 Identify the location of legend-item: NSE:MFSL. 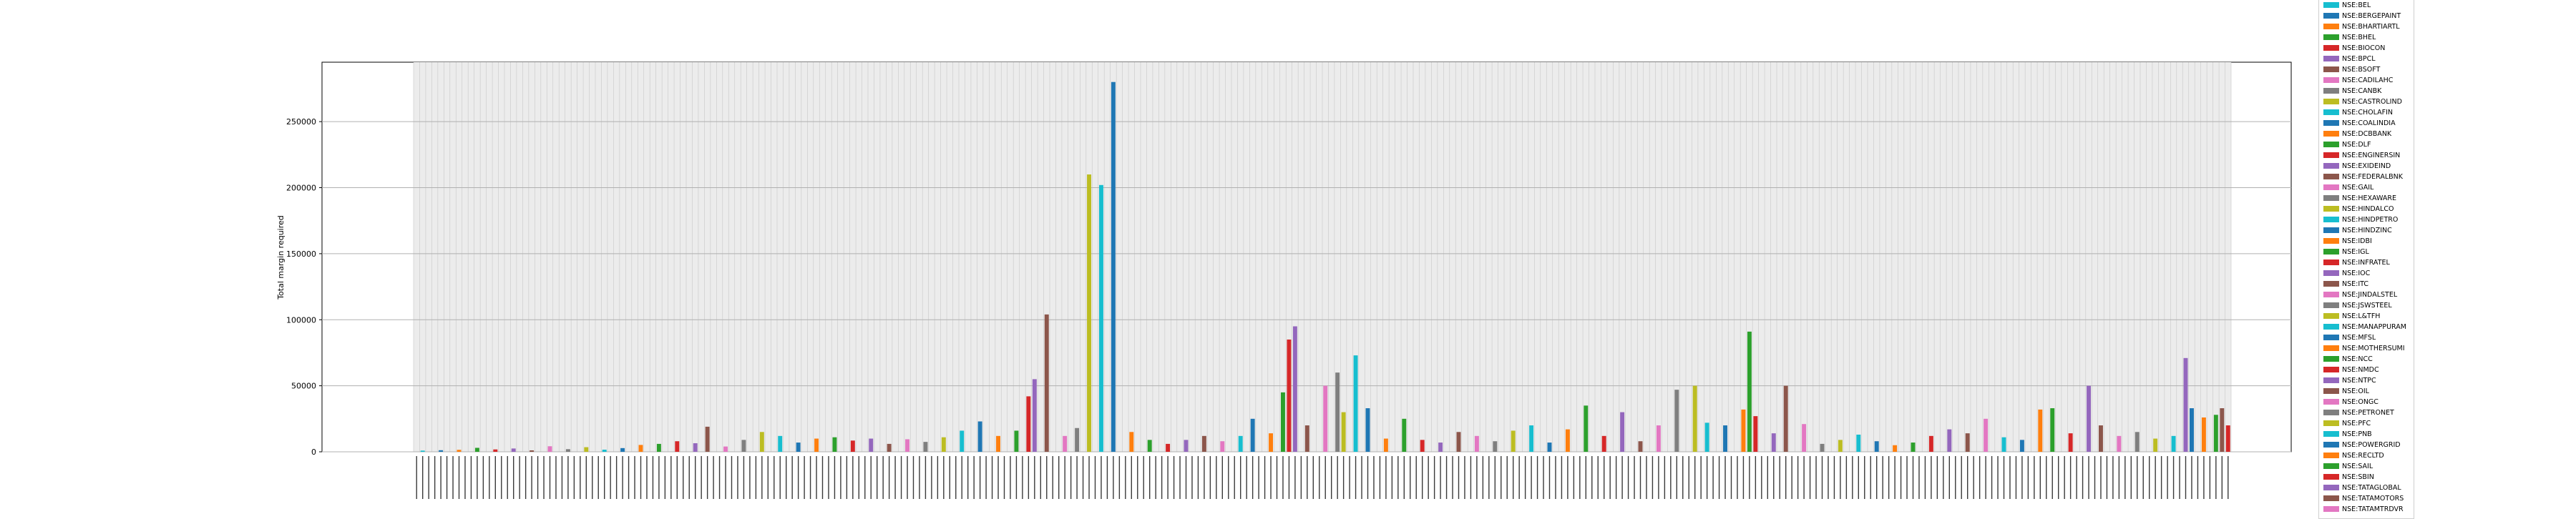
(2349, 337).